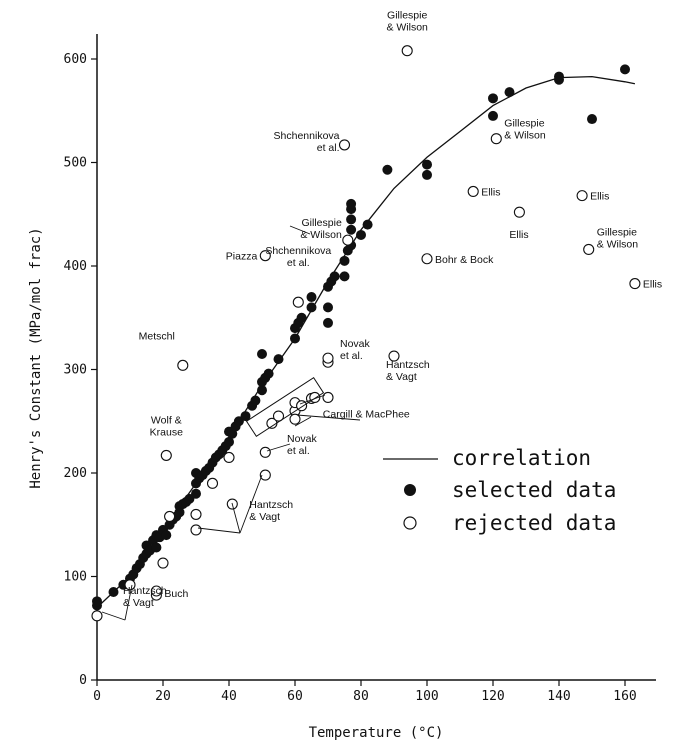 This screenshot has width=683, height=746. What do you see at coordinates (242, 257) in the screenshot?
I see `annotation-label: Piazza` at bounding box center [242, 257].